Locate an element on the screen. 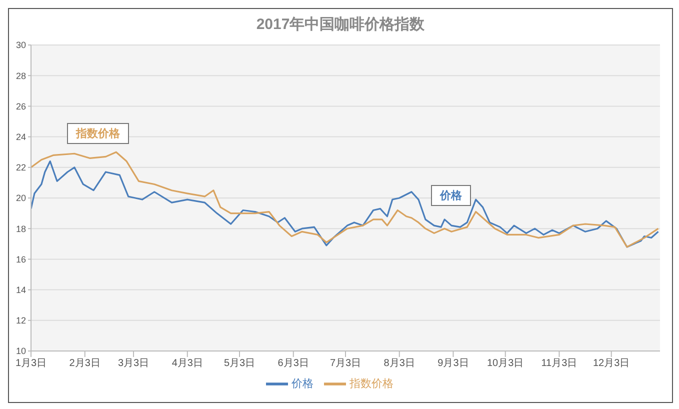 Image resolution: width=679 pixels, height=409 pixels. y-tick-label: 26 is located at coordinates (21, 106).